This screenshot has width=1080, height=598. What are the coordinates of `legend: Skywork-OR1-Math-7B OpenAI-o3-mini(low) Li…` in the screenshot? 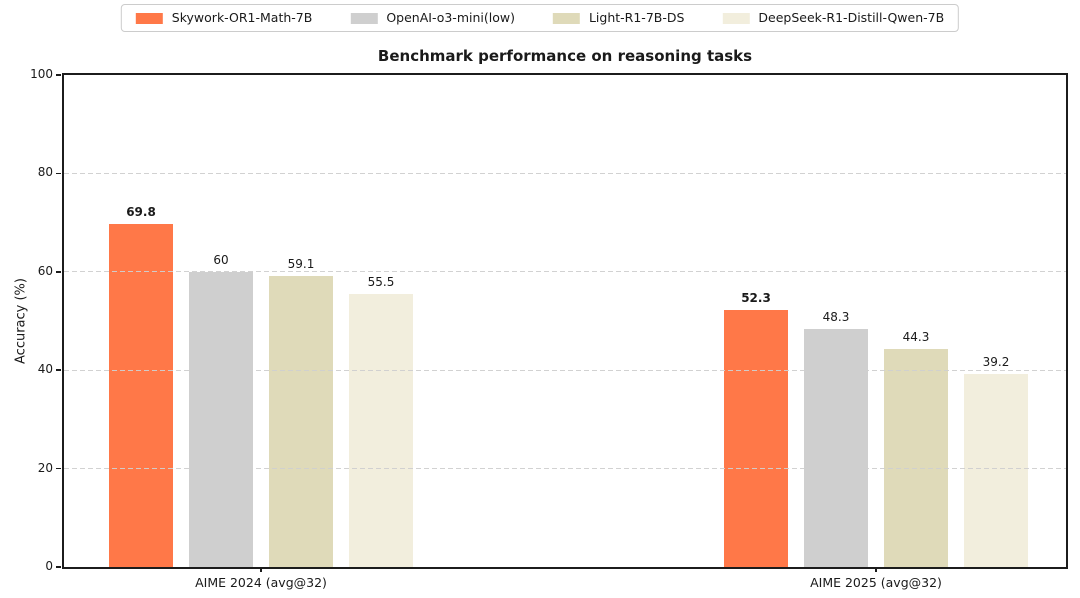 It's located at (540, 18).